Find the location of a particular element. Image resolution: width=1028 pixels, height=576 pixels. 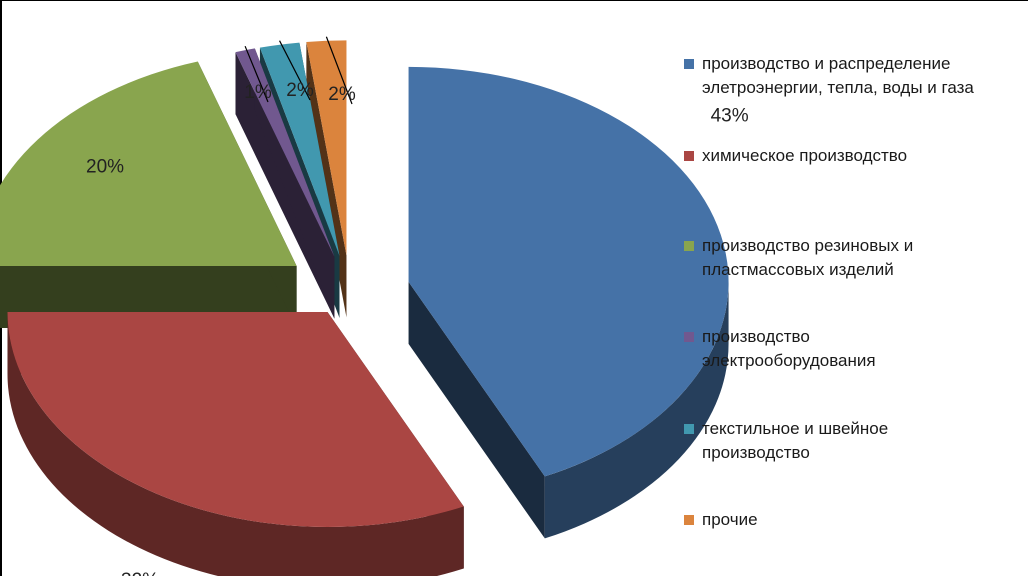

legend-item: прочие is located at coordinates (854, 520).